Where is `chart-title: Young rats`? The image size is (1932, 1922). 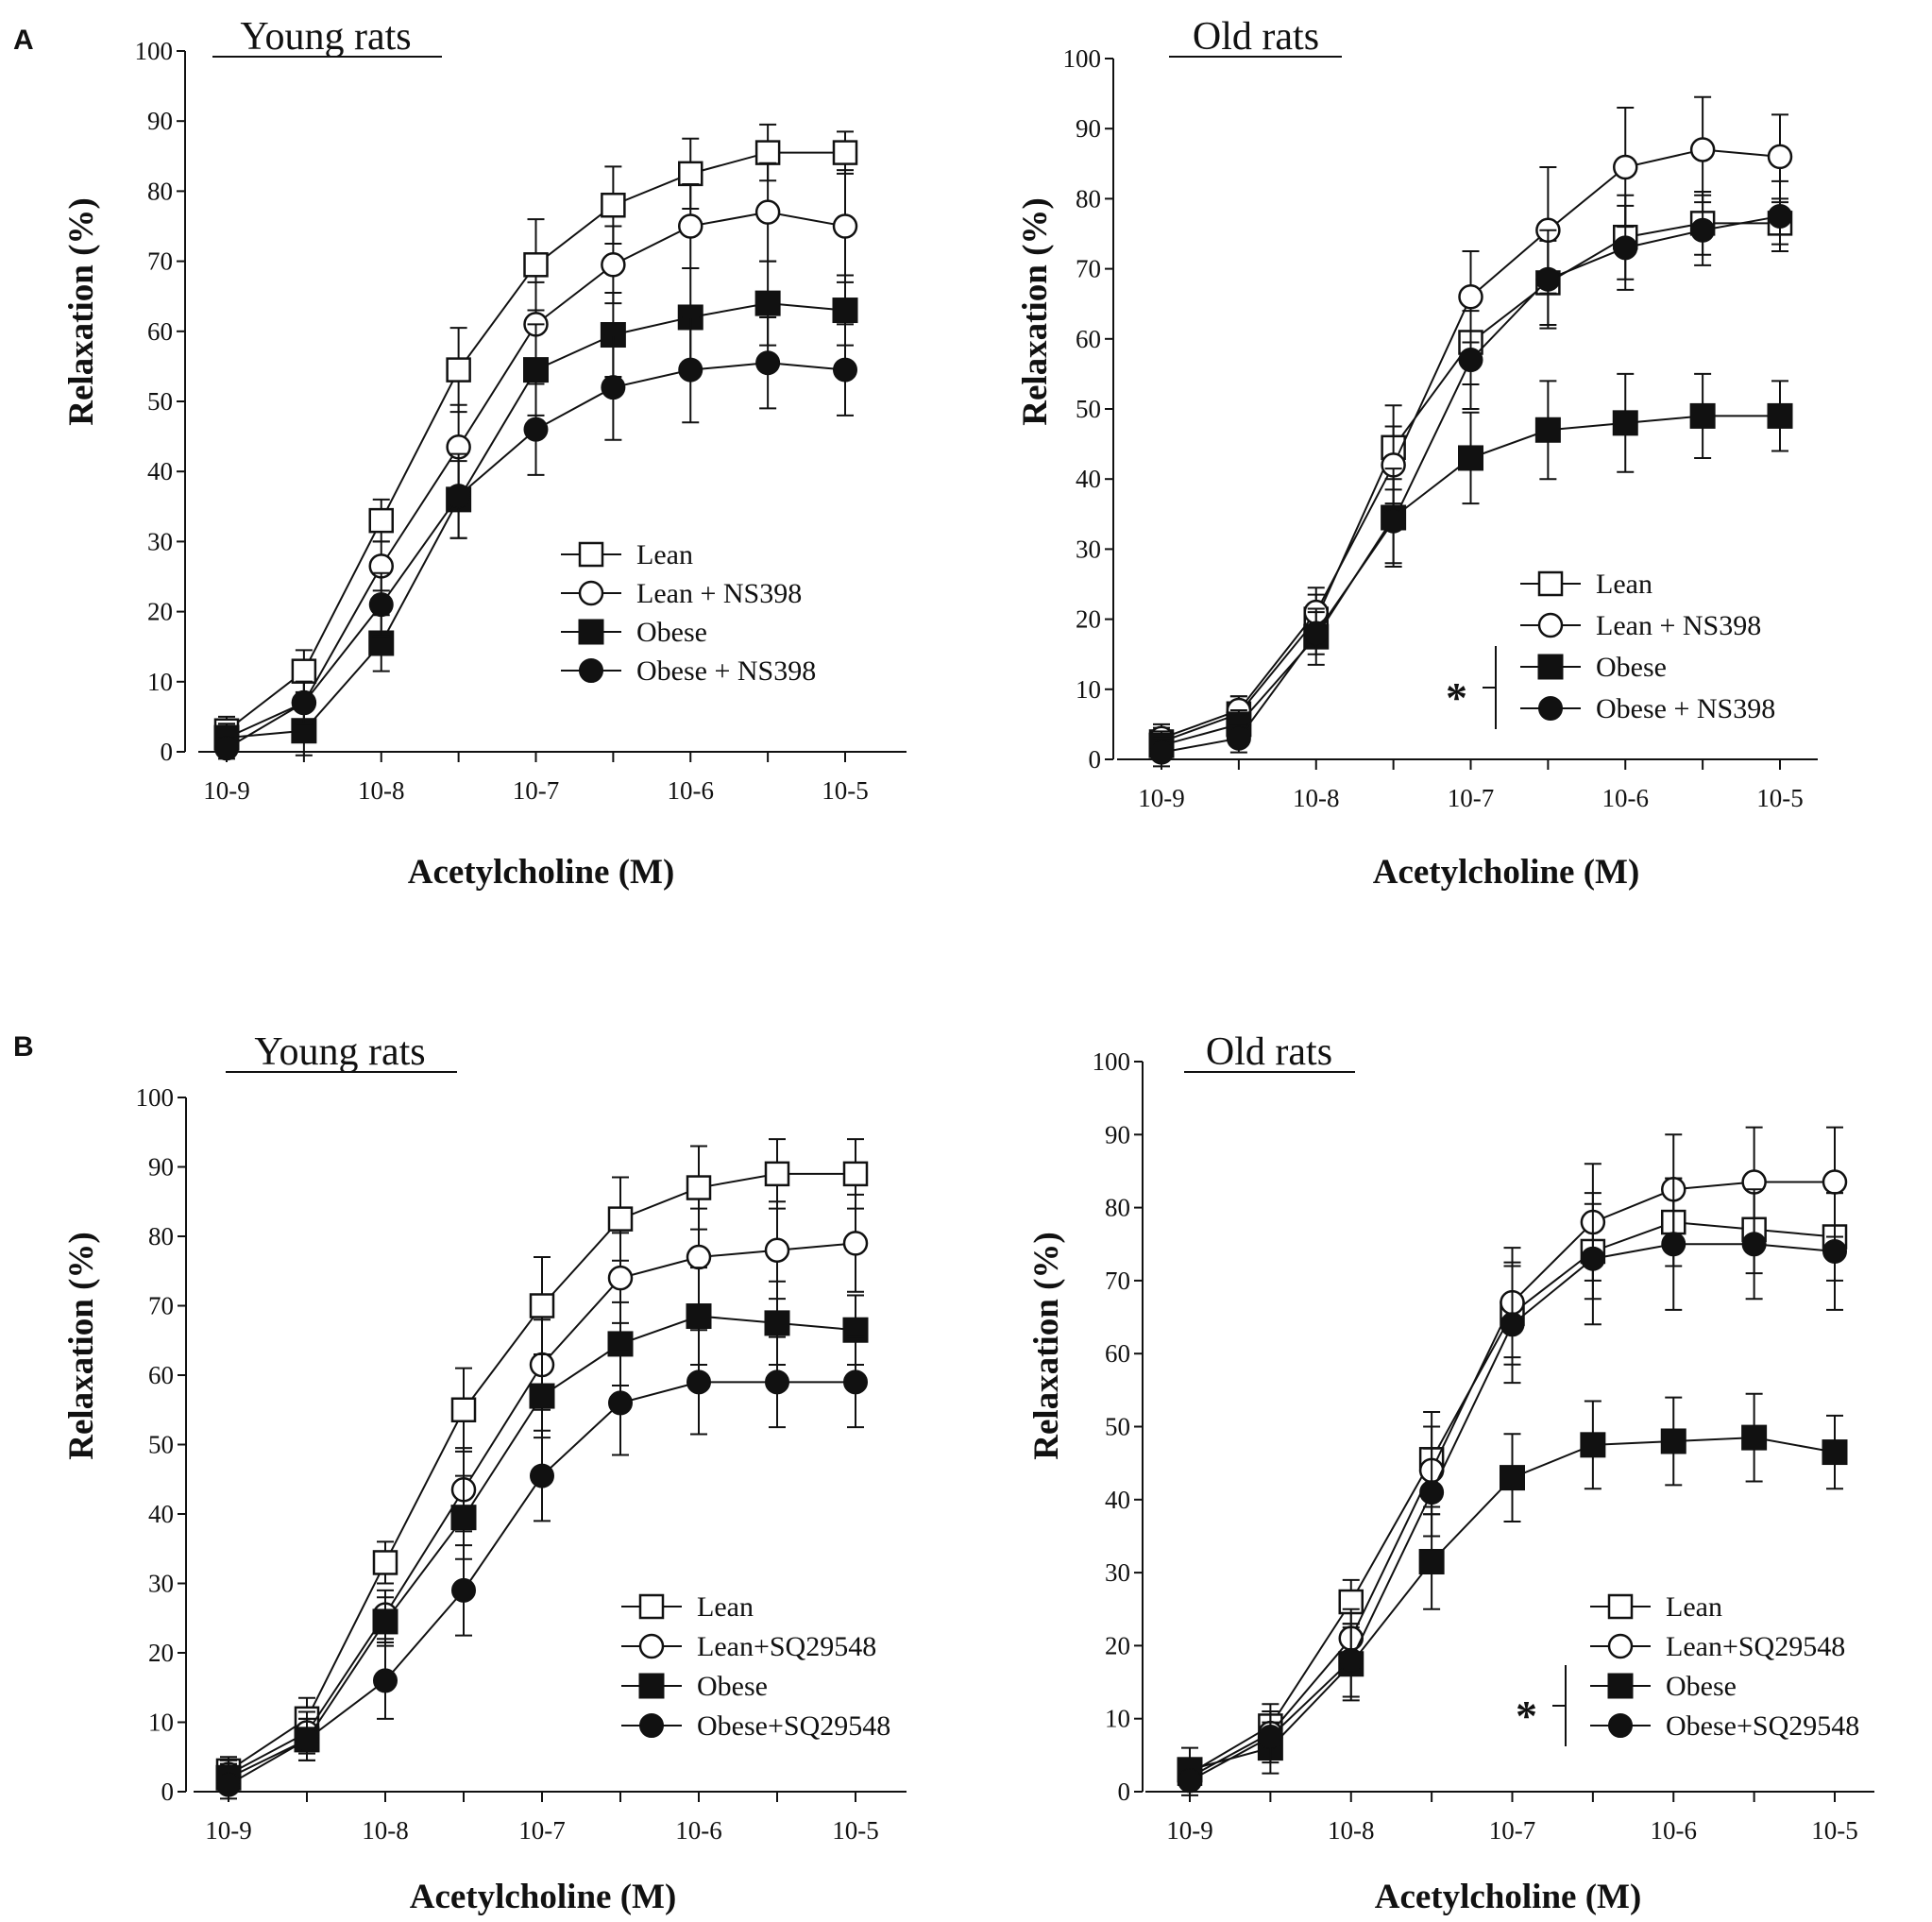 chart-title: Young rats is located at coordinates (339, 1052).